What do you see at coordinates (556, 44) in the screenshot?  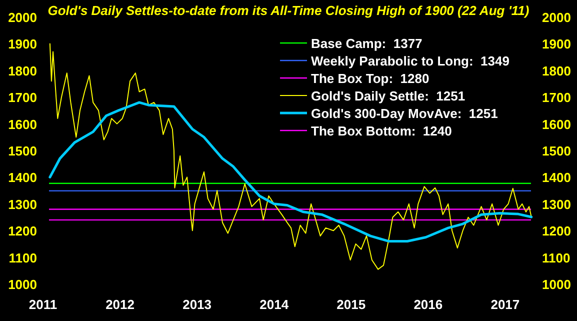 I see `y2-tick-label: 1900` at bounding box center [556, 44].